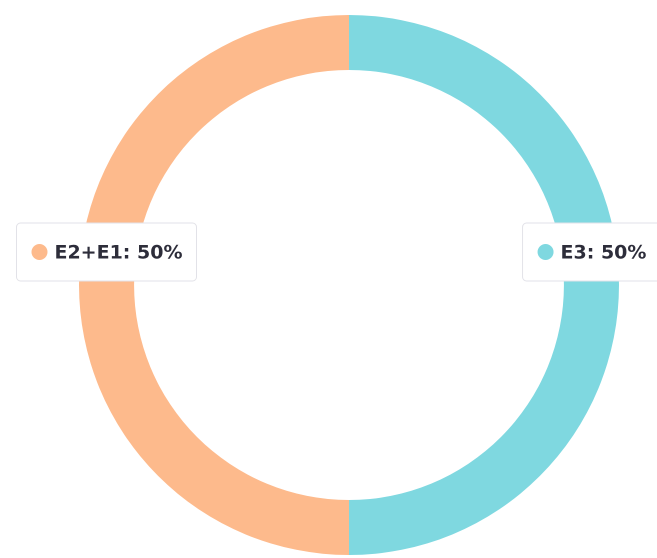  I want to click on data-label: E2+E1: 50%, so click(106, 252).